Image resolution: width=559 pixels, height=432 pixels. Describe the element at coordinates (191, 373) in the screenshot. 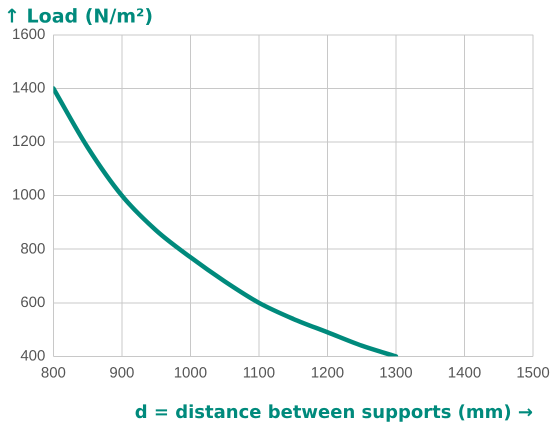

I see `x-tick-label: 1000` at that location.